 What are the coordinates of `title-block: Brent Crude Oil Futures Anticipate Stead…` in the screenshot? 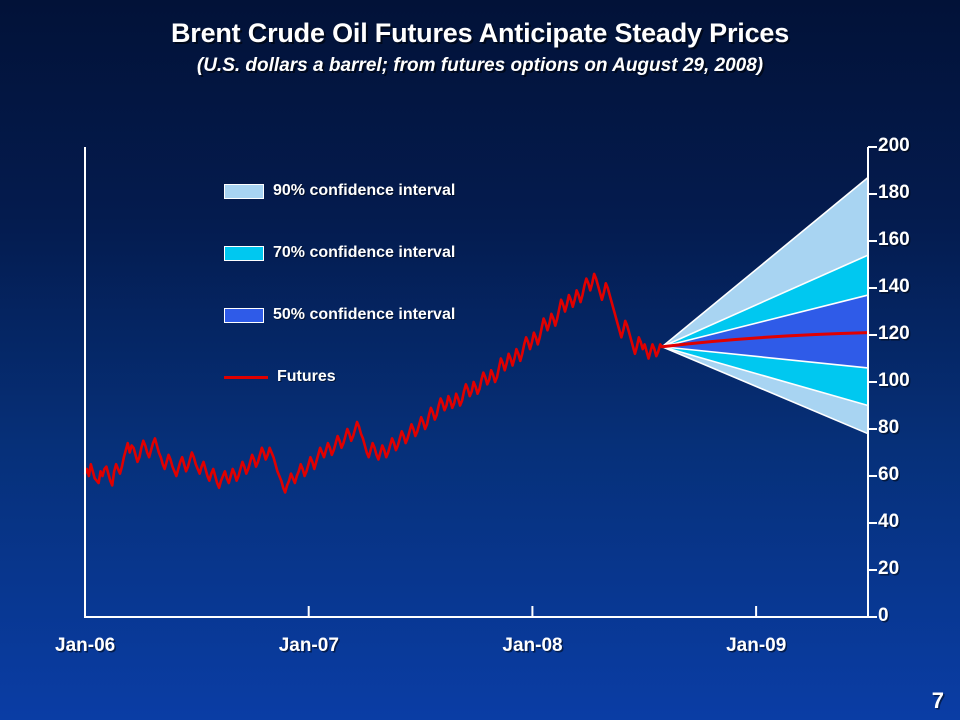 It's located at (480, 47).